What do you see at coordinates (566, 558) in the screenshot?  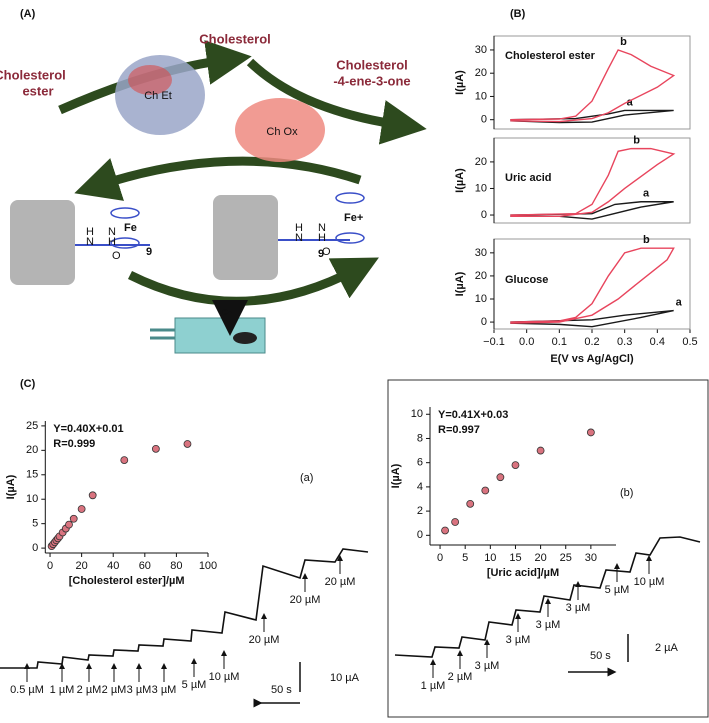 I see `x-tick-label: 25` at bounding box center [566, 558].